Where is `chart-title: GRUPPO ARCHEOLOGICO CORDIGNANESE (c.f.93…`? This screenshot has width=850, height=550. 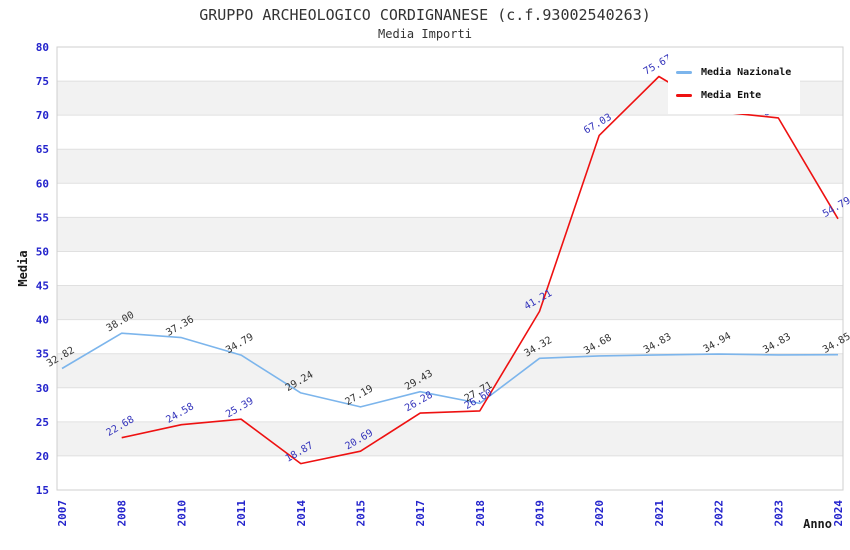
chart-title: GRUPPO ARCHEOLOGICO CORDIGNANESE (c.f.93… is located at coordinates (425, 15).